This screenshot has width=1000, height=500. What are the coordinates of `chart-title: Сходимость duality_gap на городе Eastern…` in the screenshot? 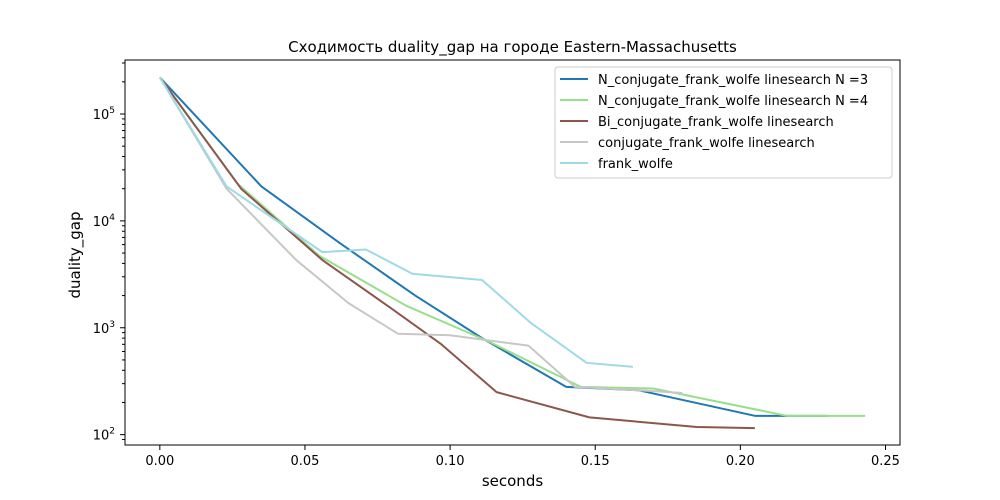 It's located at (512, 47).